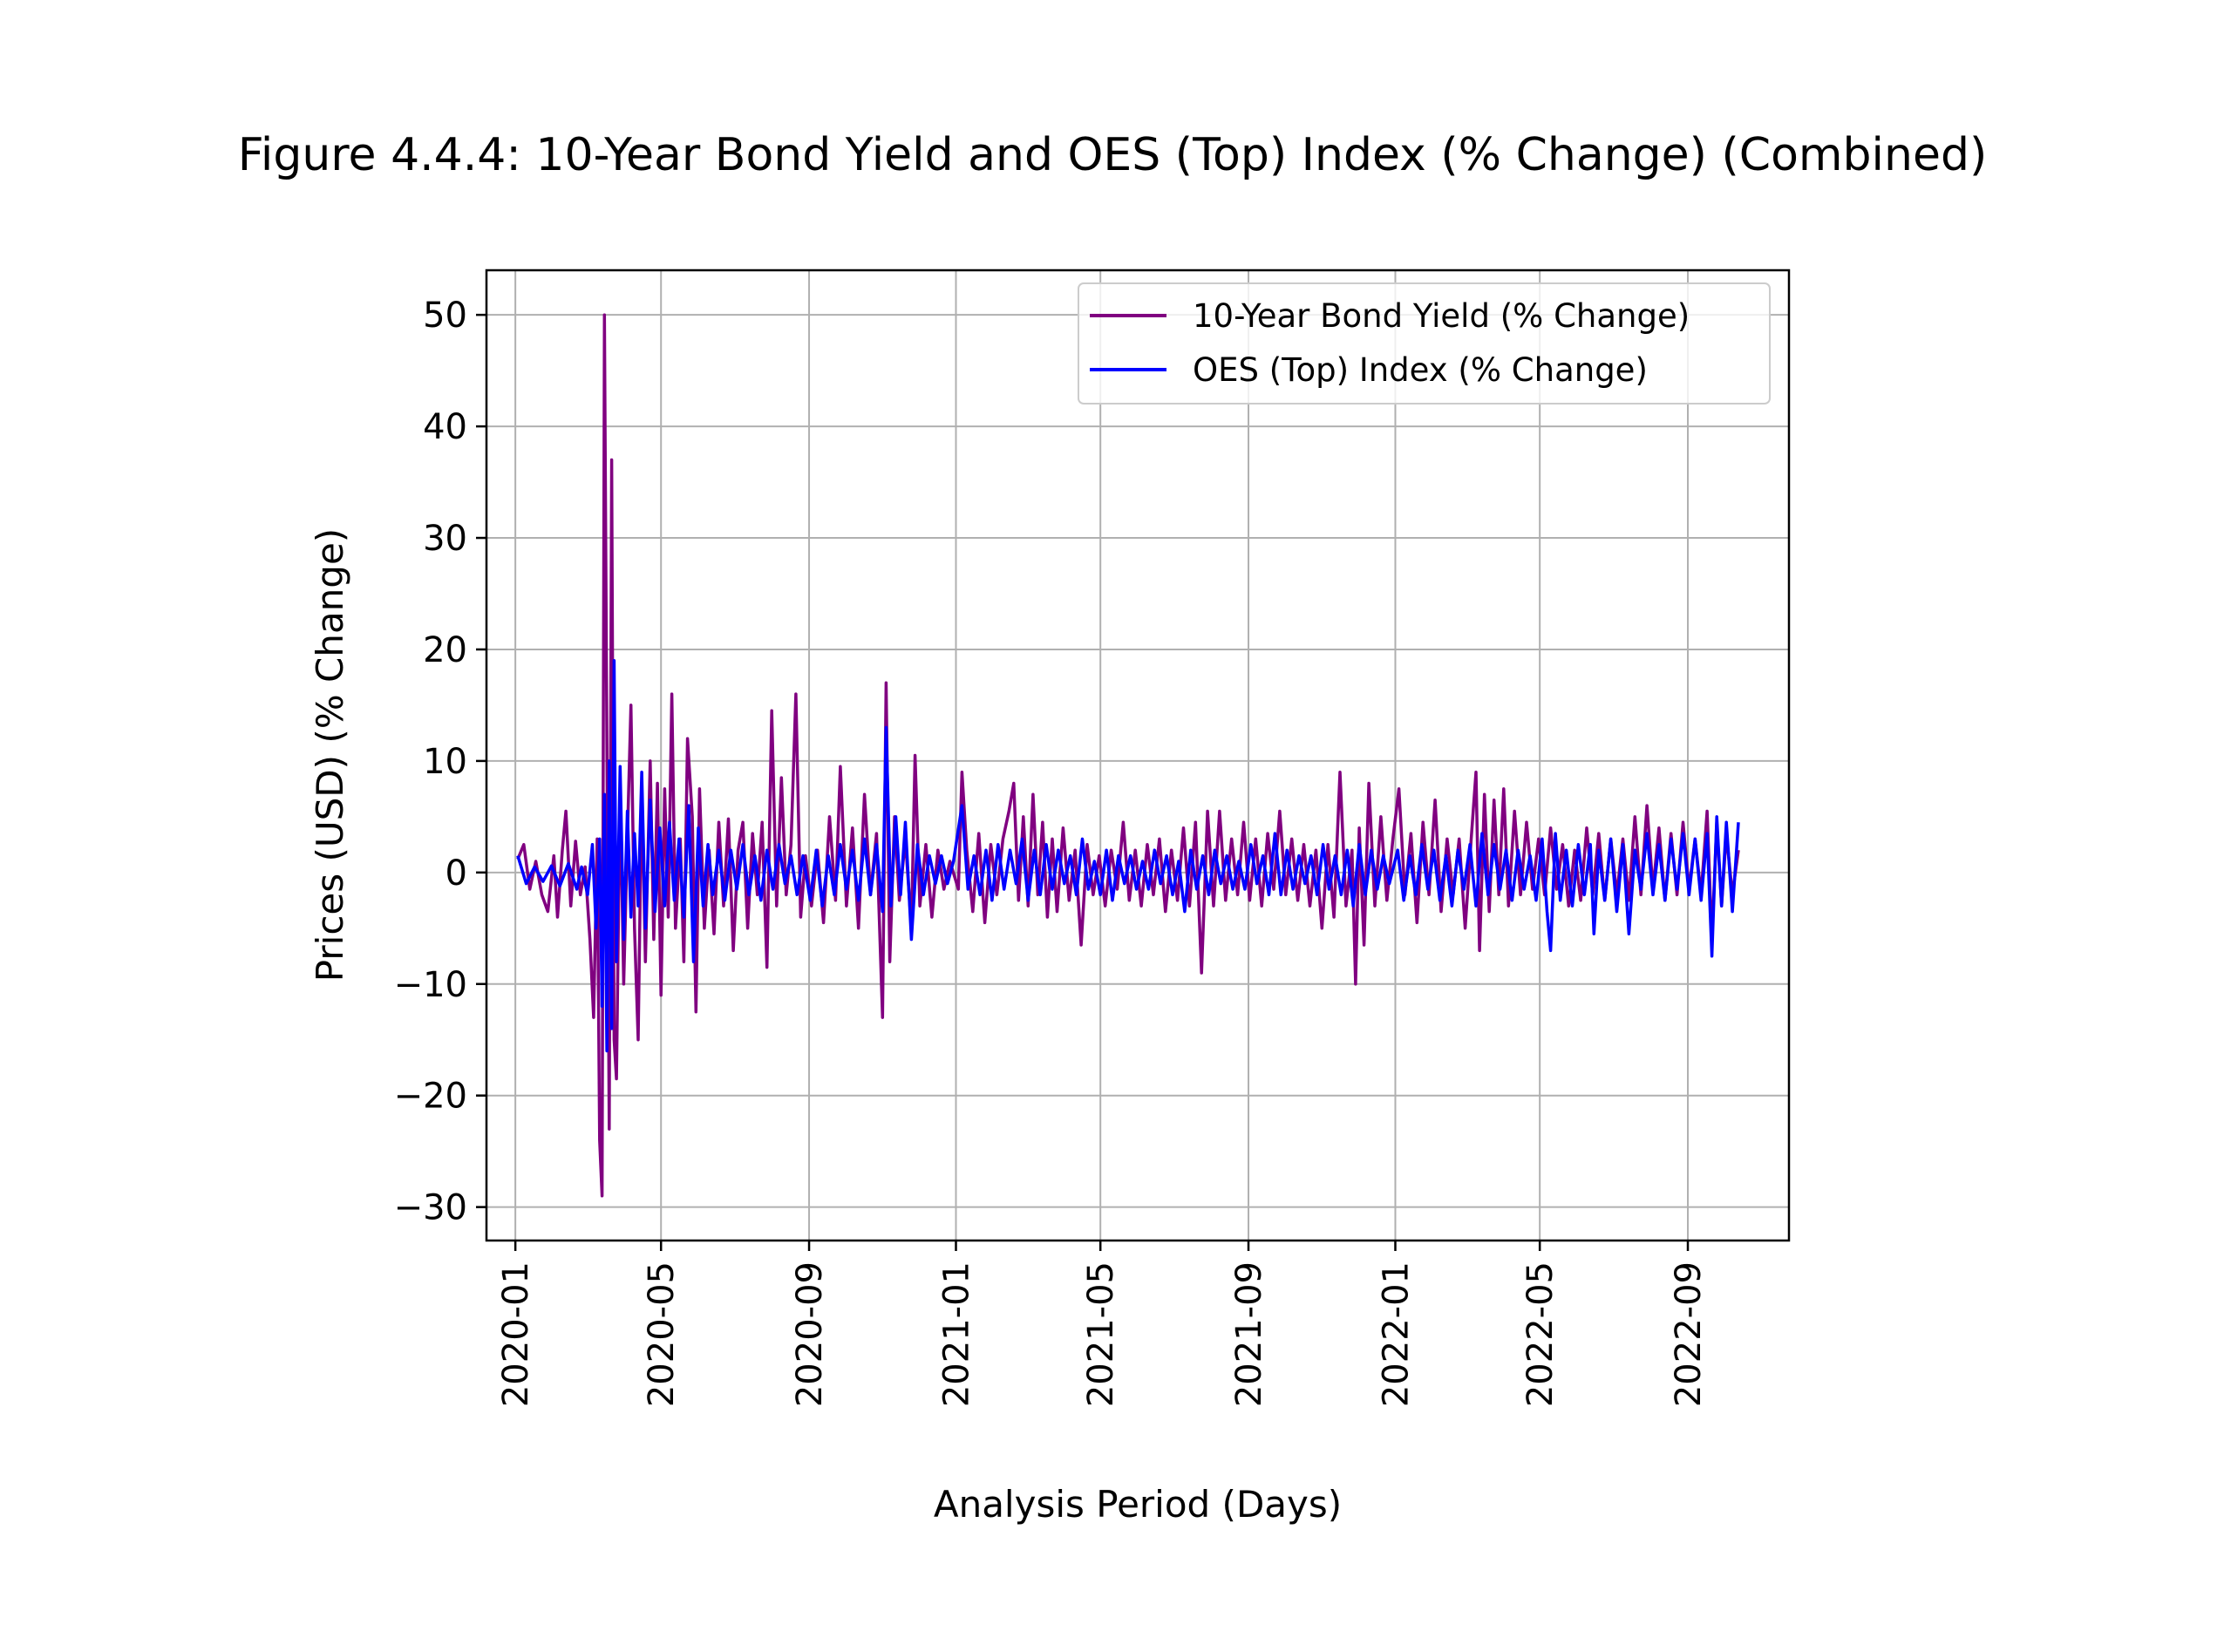  I want to click on x-tick-label: 2021-01, so click(957, 1334).